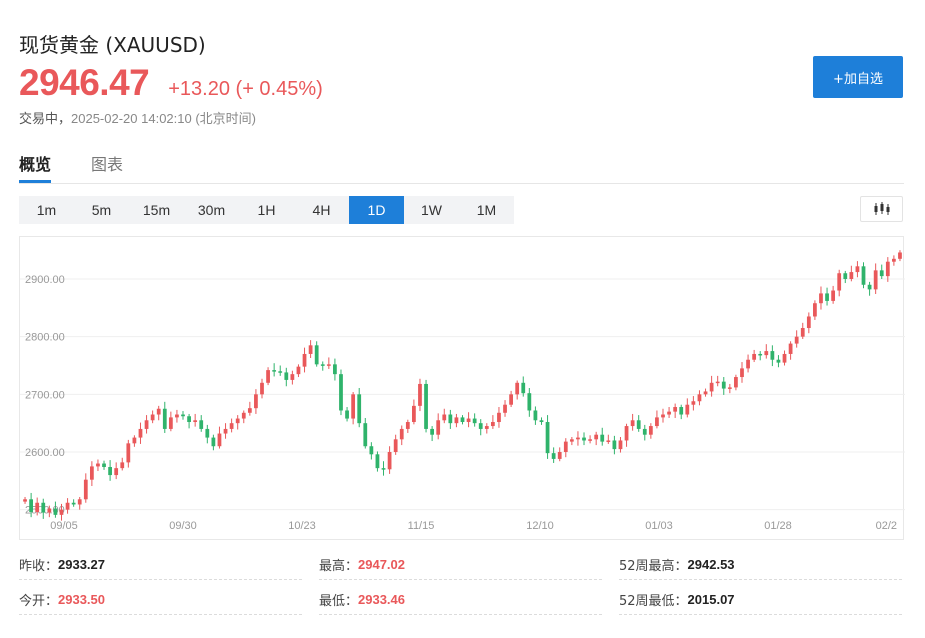  Describe the element at coordinates (45, 395) in the screenshot. I see `y-tick-label: 2700.00` at that location.